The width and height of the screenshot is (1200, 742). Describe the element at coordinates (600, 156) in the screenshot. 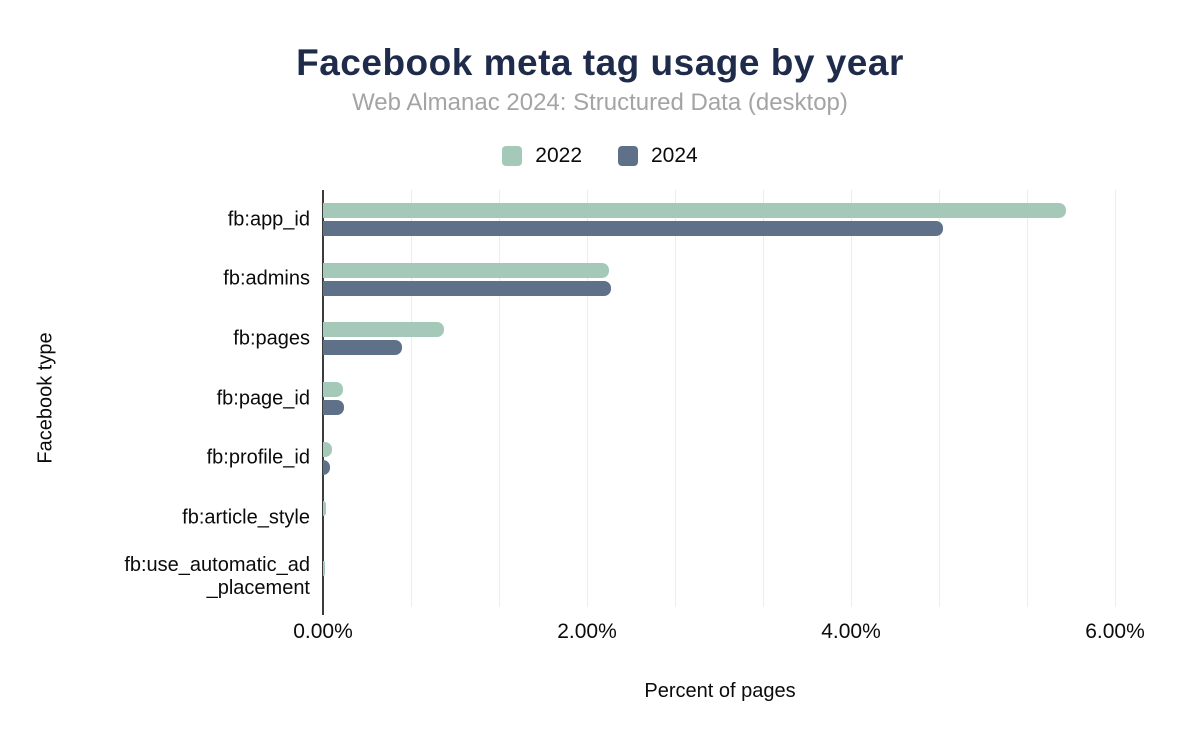

I see `legend: 2022 2024` at that location.